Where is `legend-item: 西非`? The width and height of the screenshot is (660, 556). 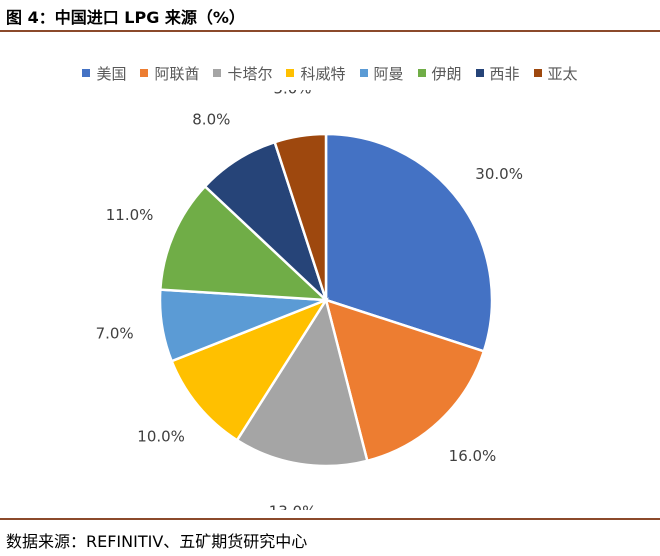
legend-item: 西非 is located at coordinates (497, 73).